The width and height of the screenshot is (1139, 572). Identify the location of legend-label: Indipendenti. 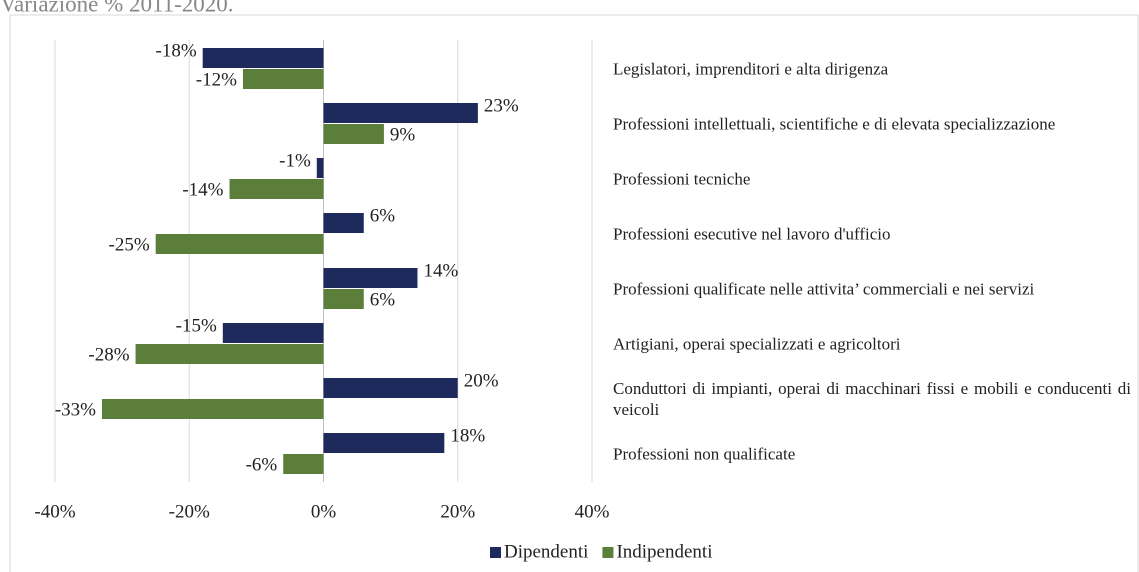
(664, 551).